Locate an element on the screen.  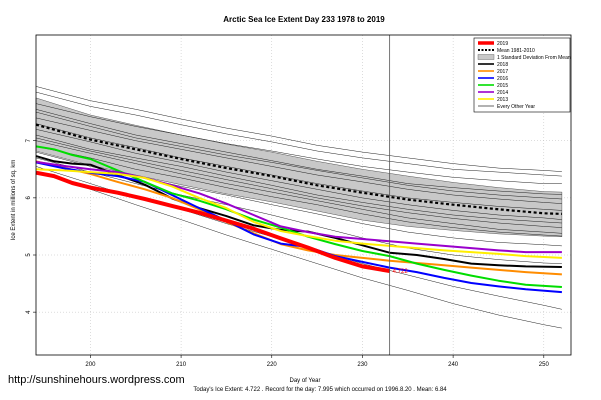
day-marker: 4.722 is located at coordinates (399, 195).